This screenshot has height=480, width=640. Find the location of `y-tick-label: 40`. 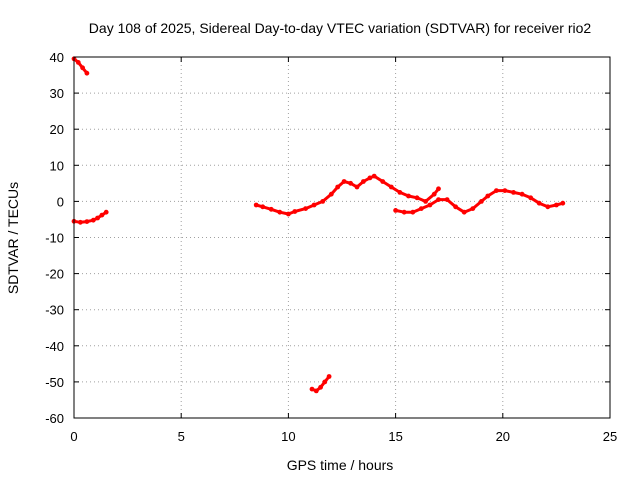

y-tick-label: 40 is located at coordinates (57, 57).